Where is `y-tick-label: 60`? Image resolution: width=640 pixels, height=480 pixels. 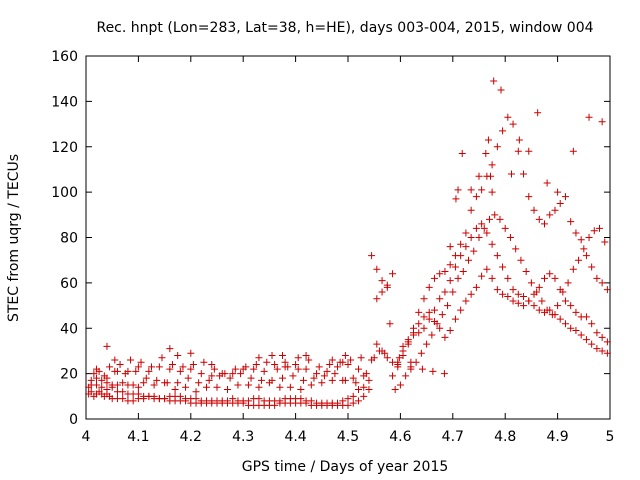
y-tick-label: 60 is located at coordinates (69, 284).